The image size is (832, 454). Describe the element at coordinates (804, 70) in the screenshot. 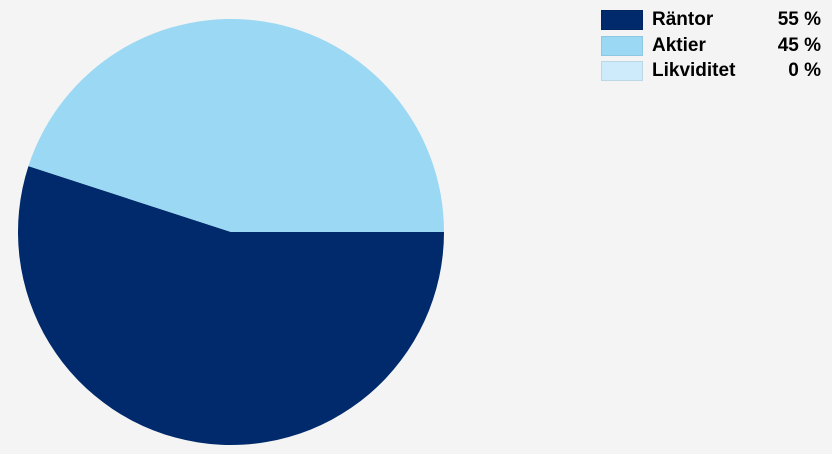

I see `legend-value-likviditet: 0 %` at that location.